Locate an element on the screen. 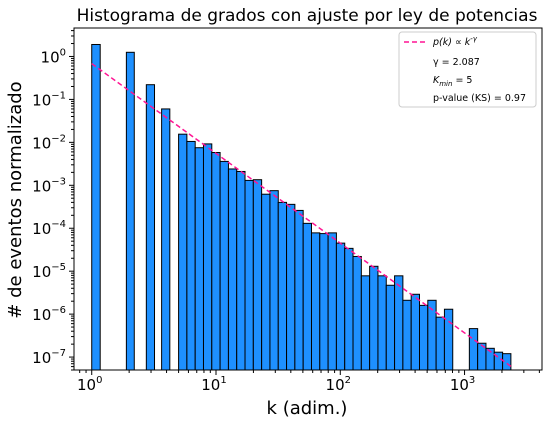 The height and width of the screenshot is (424, 559). y-tick-label: 10⁻² is located at coordinates (49, 142).